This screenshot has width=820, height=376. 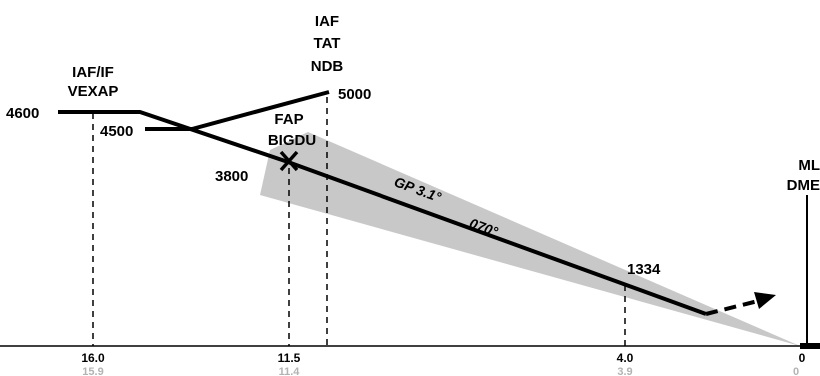 What do you see at coordinates (732, 307) in the screenshot?
I see `missed-approach-line` at bounding box center [732, 307].